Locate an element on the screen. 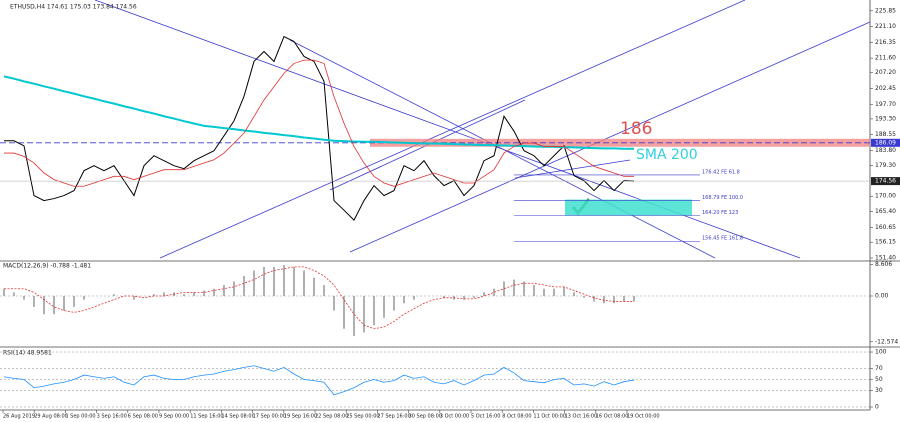 The height and width of the screenshot is (422, 900). y-tick-label: 179.30 is located at coordinates (885, 165).